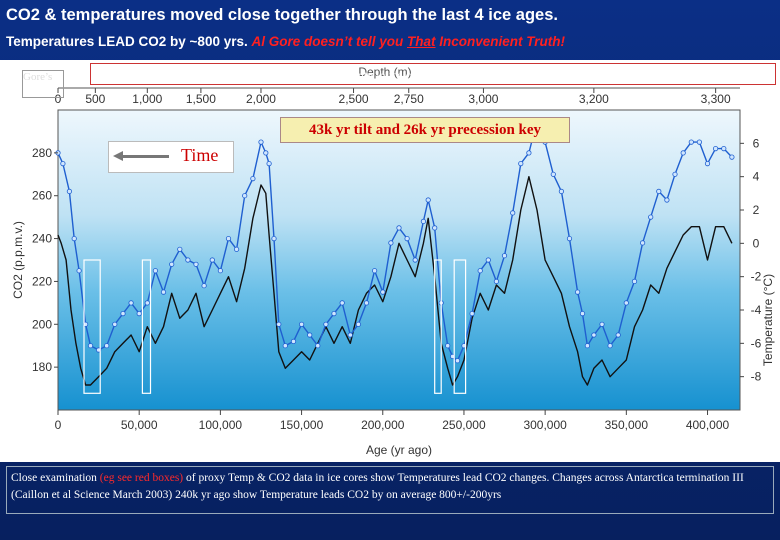  Describe the element at coordinates (42, 324) in the screenshot. I see `left-tick-label: 200` at that location.